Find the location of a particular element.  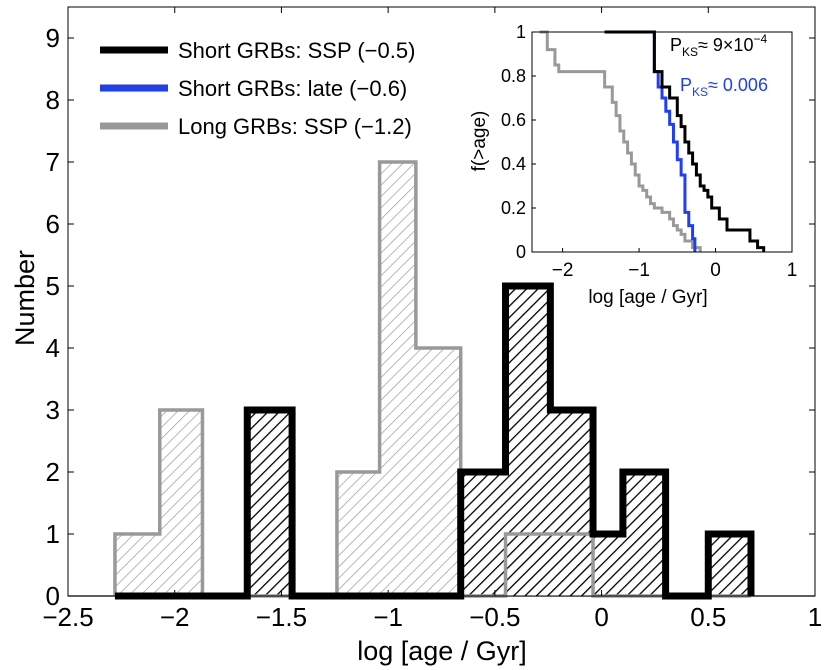

short-grb-late-cdf is located at coordinates (650, 141).